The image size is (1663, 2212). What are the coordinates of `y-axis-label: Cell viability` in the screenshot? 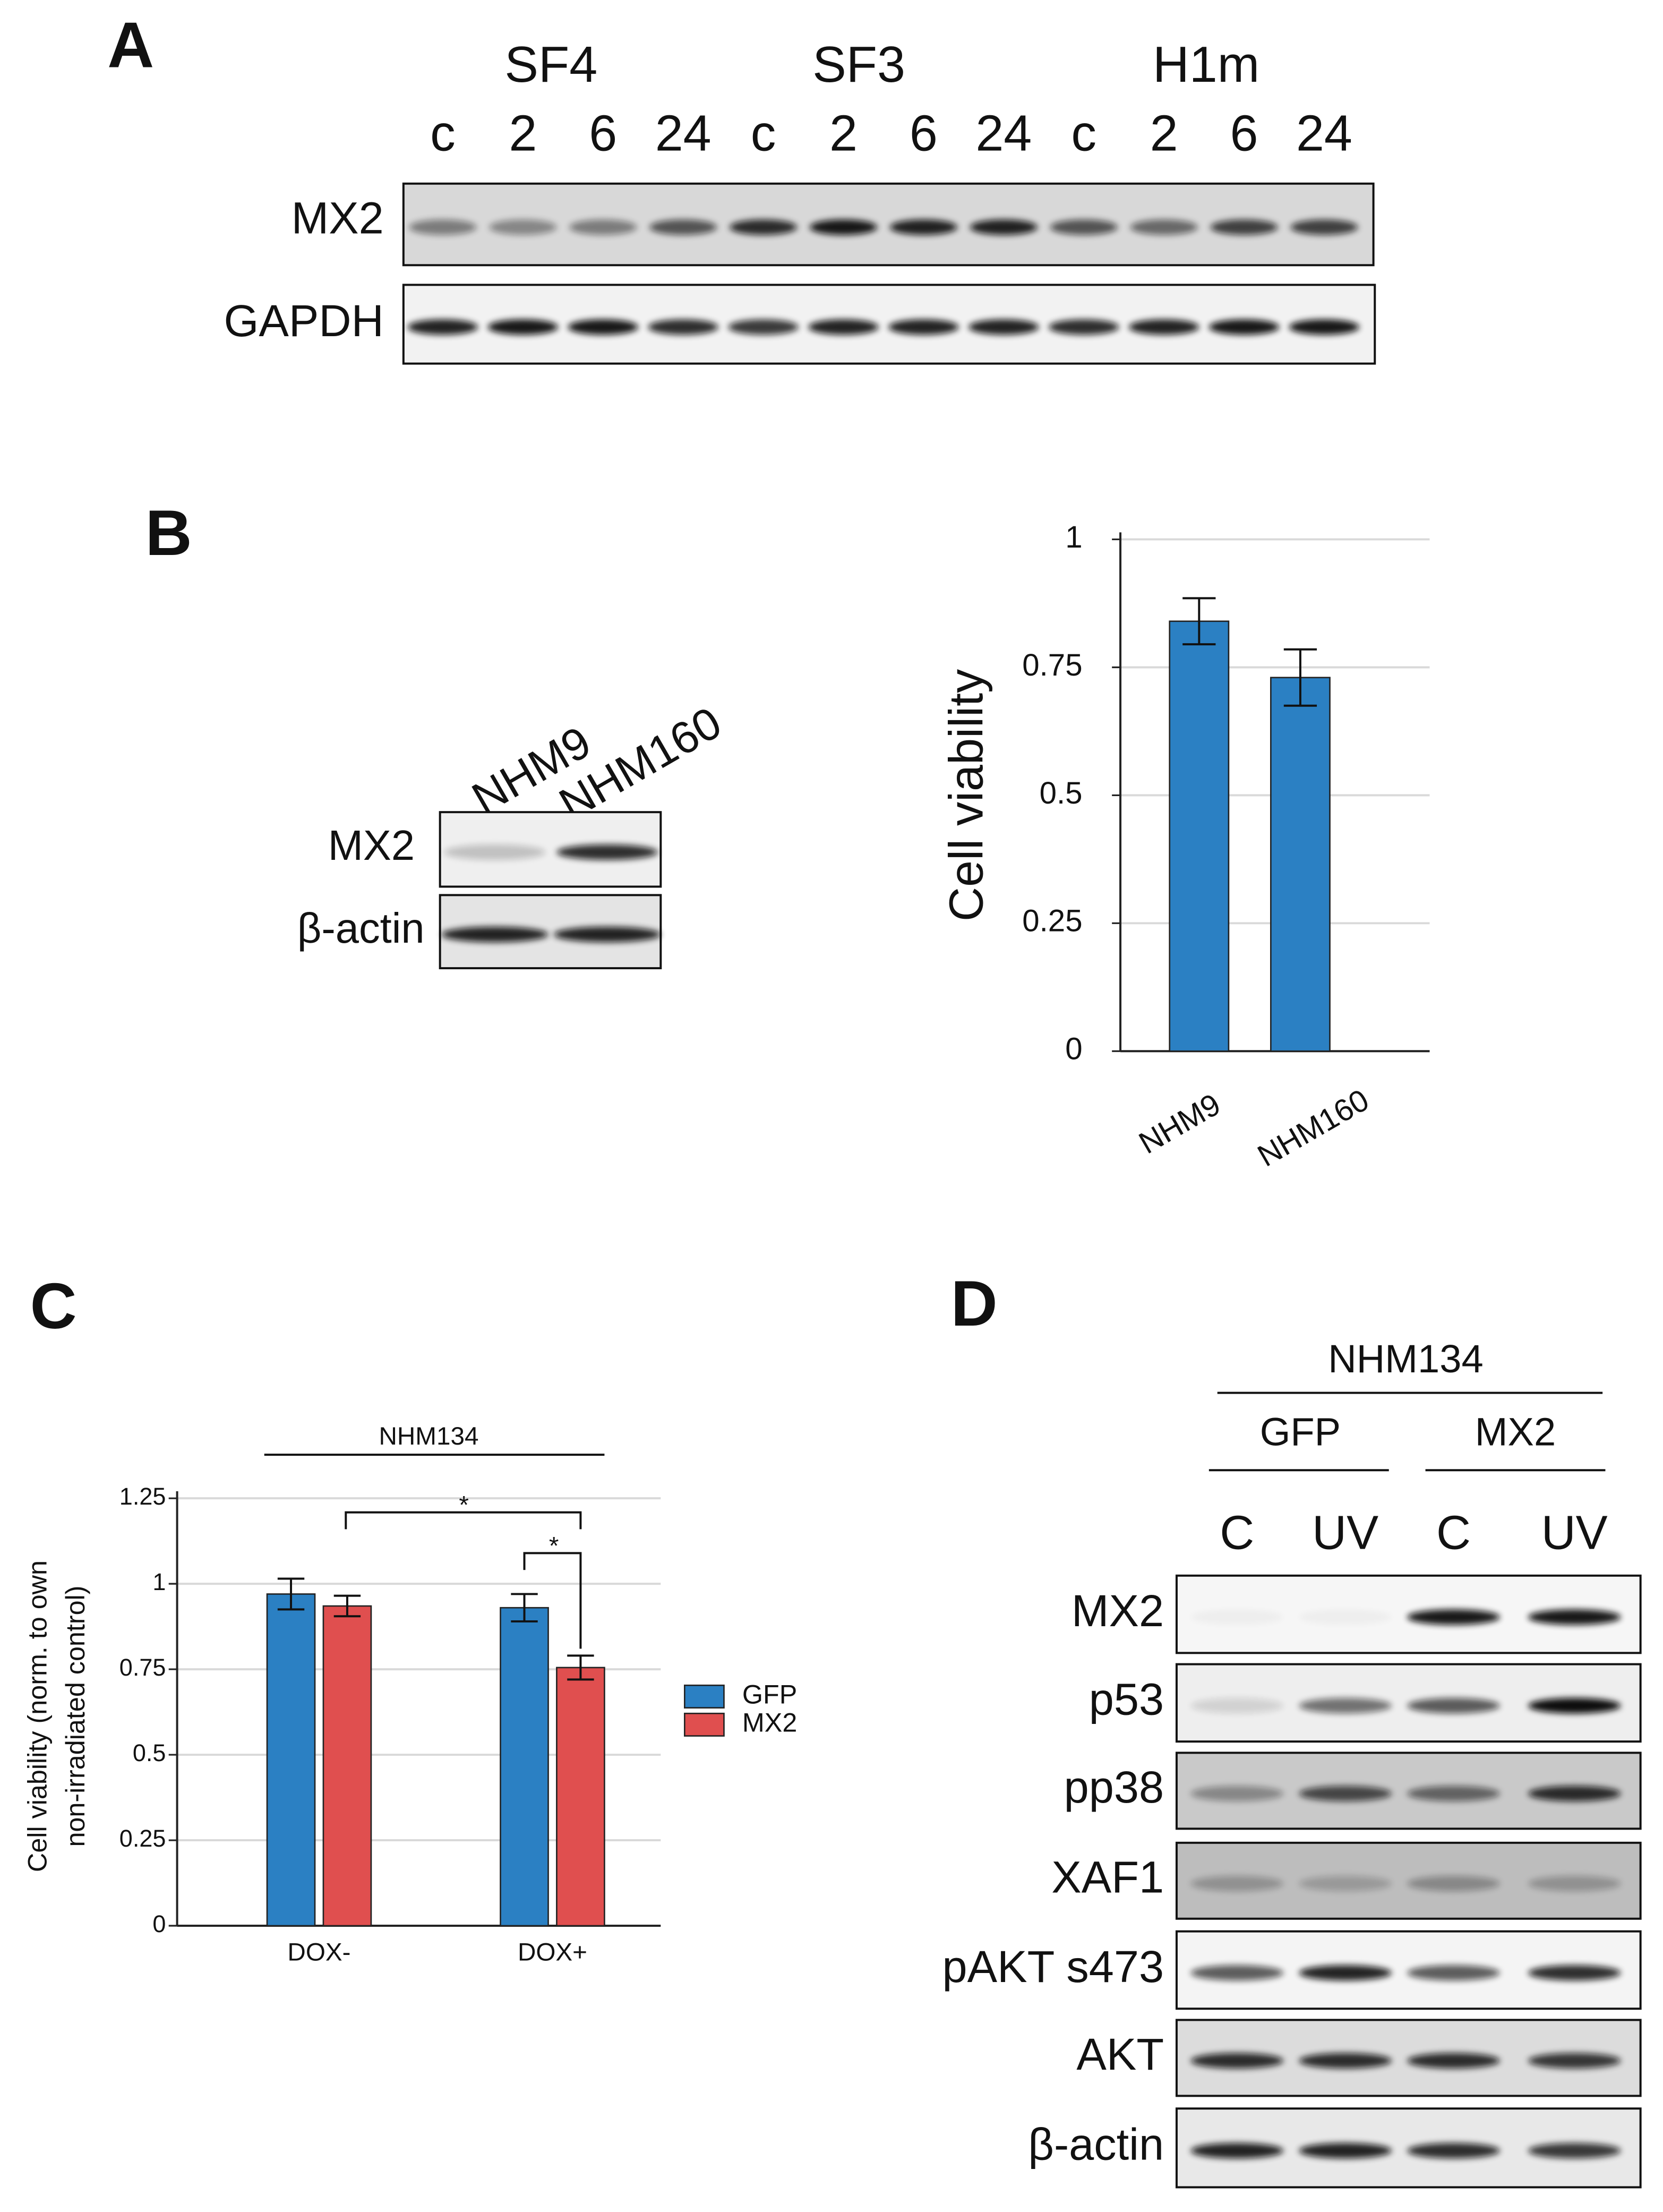 It's located at (966, 795).